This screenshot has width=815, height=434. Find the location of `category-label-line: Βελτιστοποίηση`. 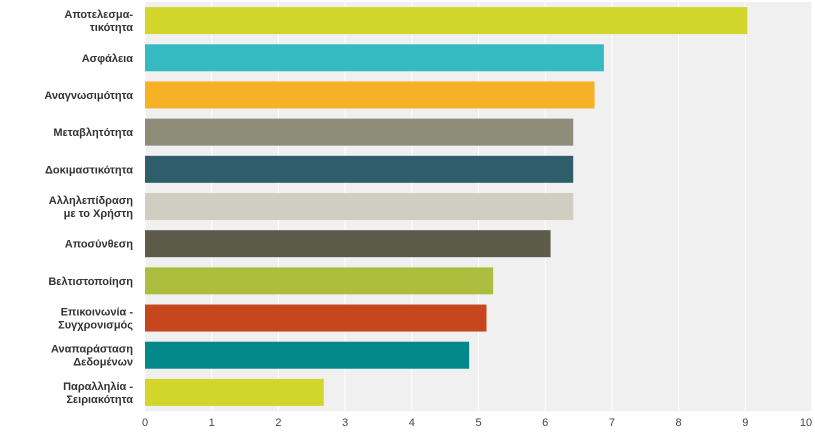

category-label-line: Βελτιστοποίηση is located at coordinates (90, 282).